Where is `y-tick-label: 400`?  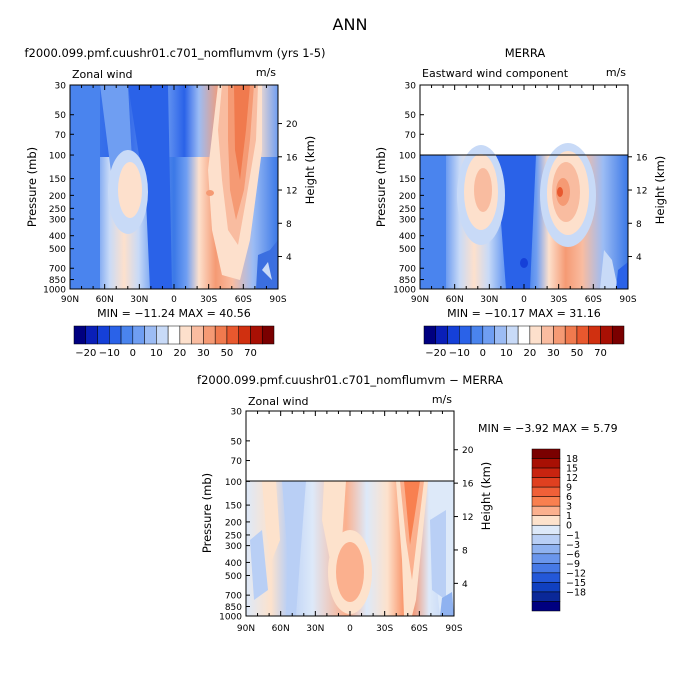
y-tick-label: 400 is located at coordinates (57, 237).